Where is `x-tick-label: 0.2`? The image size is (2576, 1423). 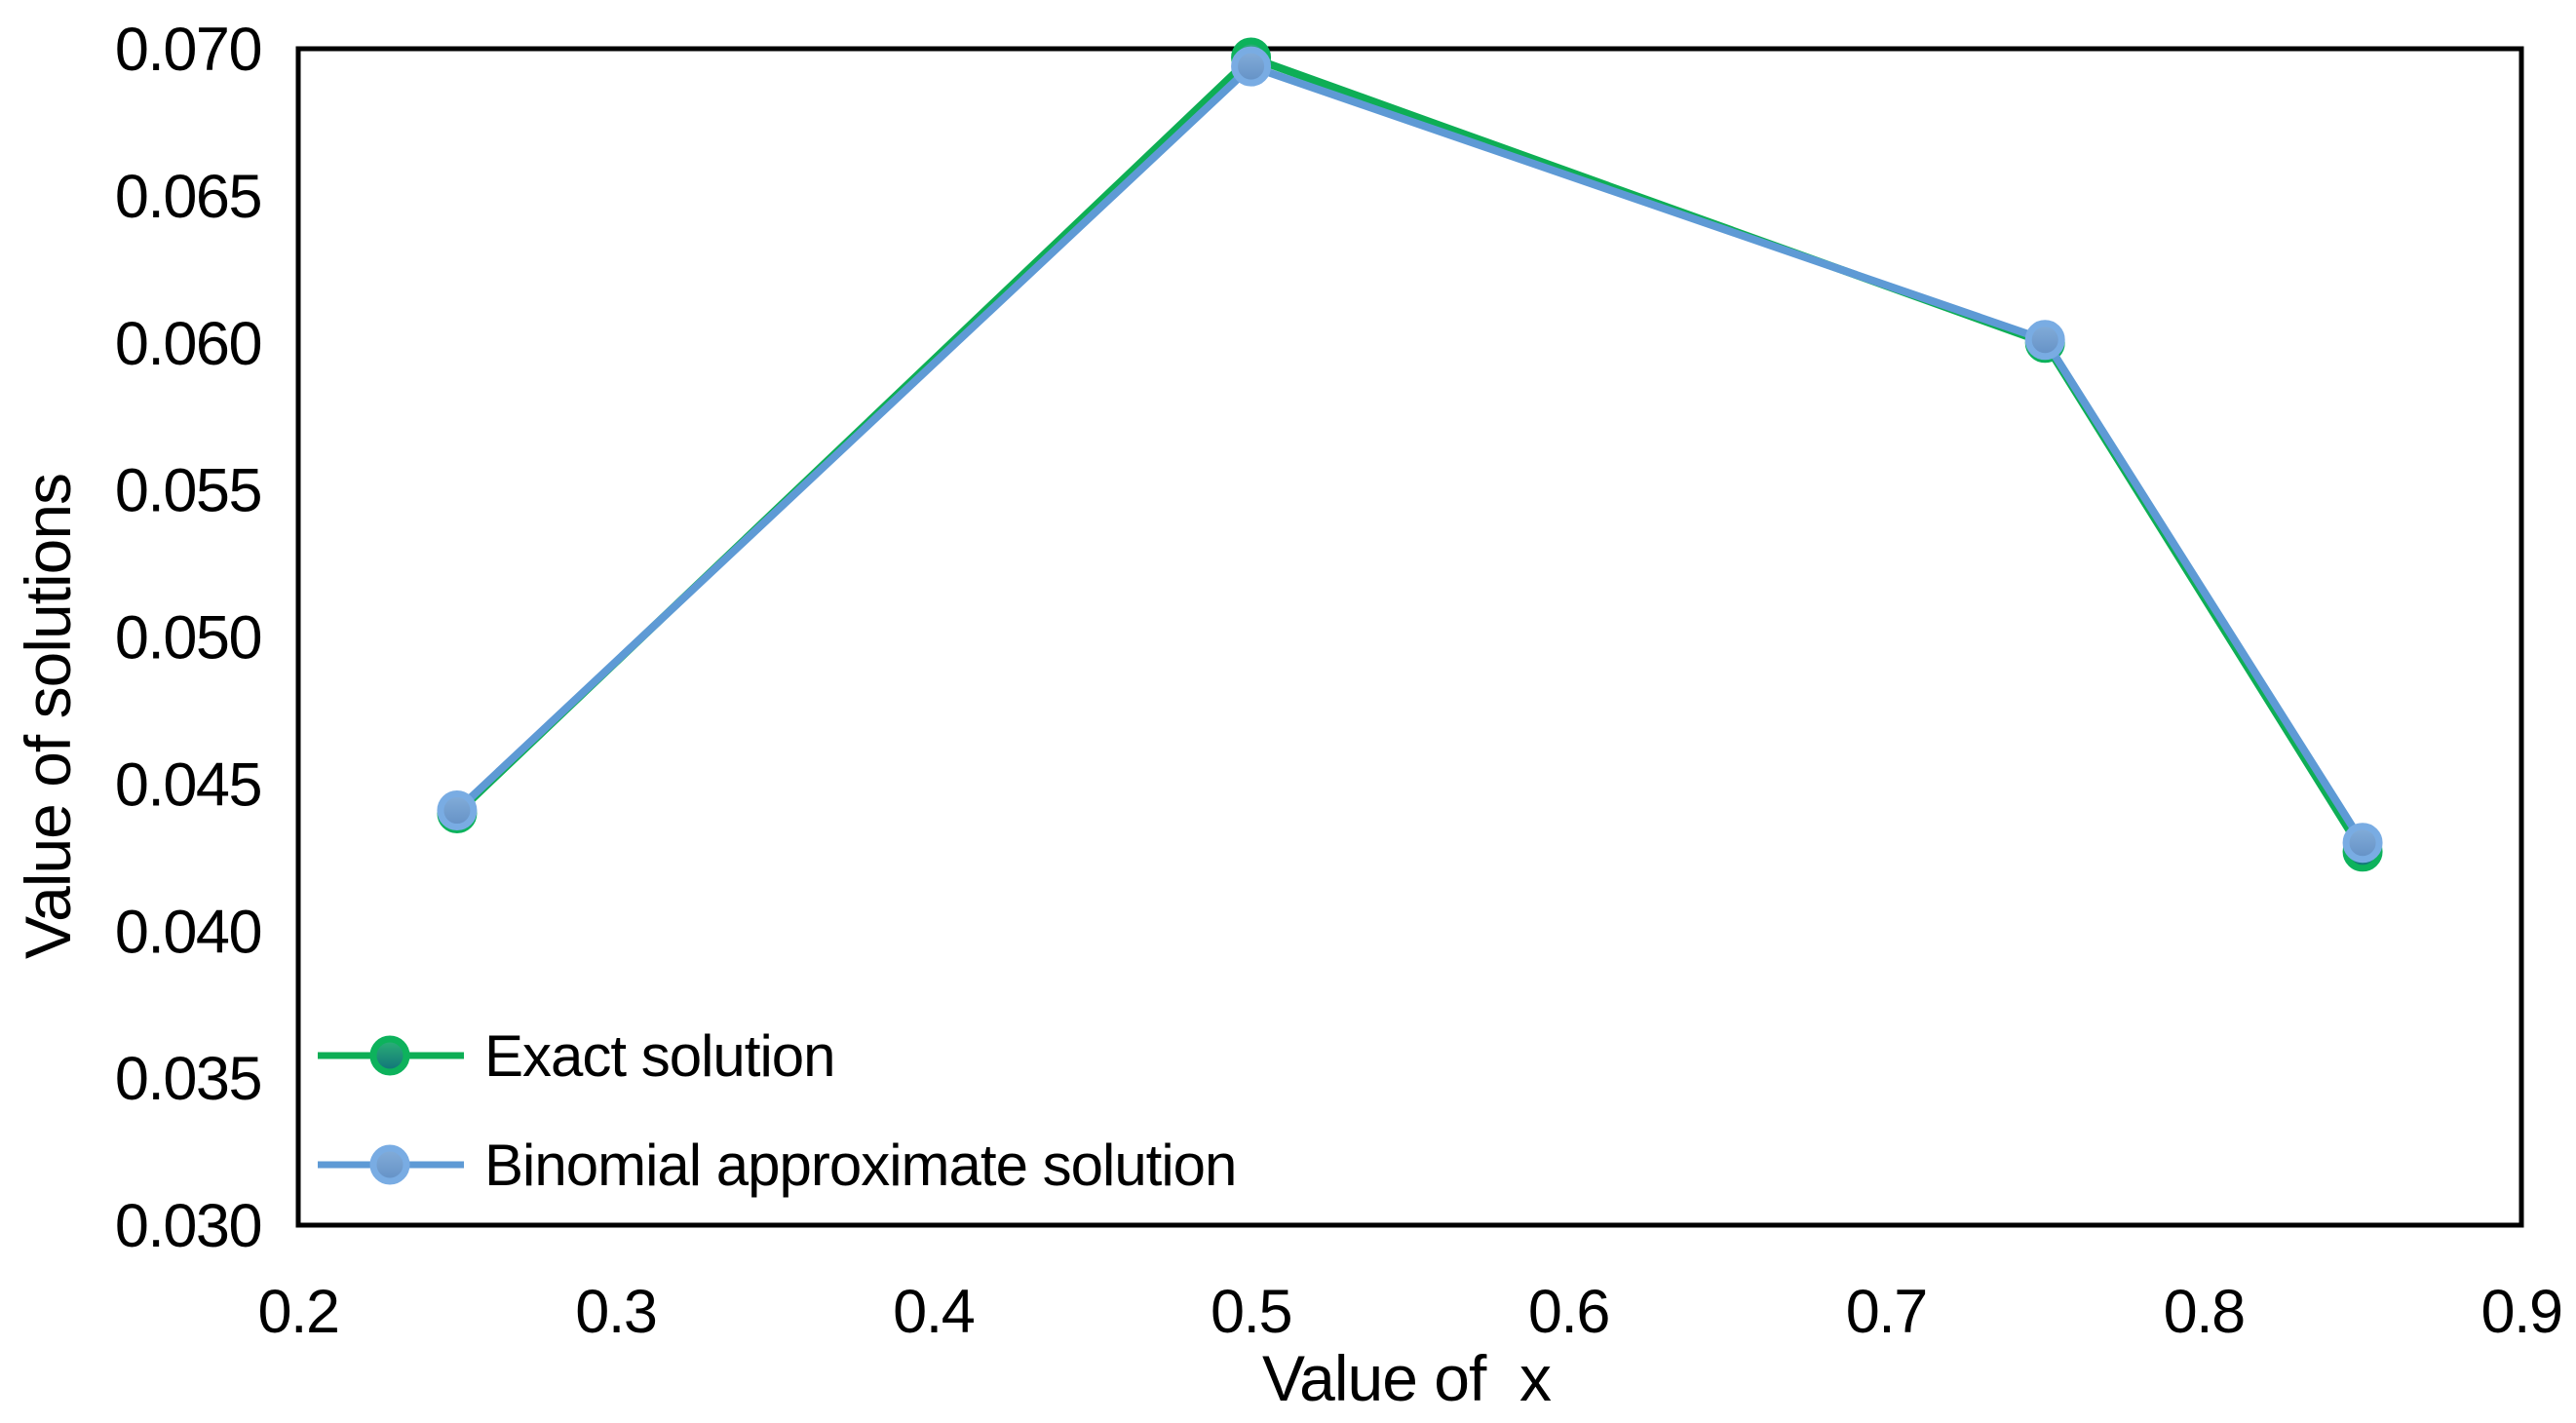 x-tick-label: 0.2 is located at coordinates (297, 1312).